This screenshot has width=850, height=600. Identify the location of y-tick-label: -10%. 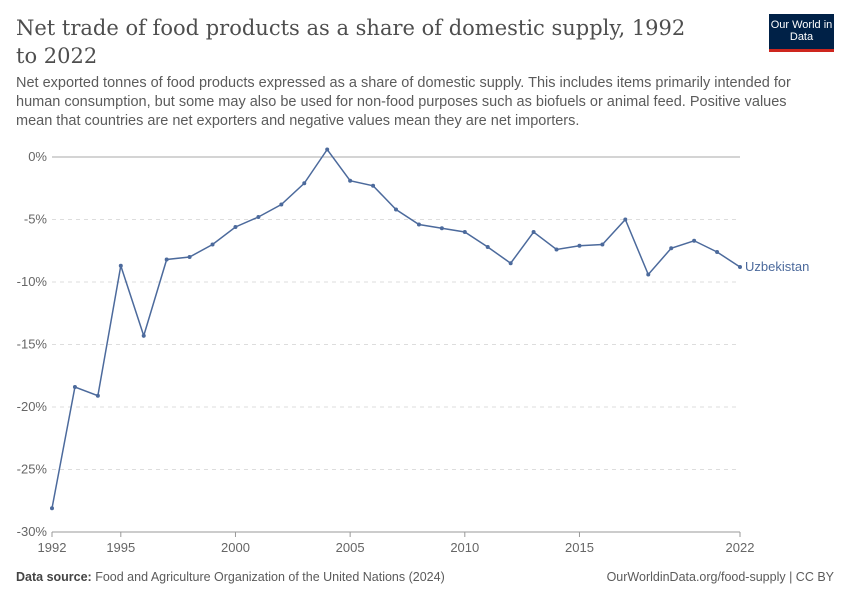
(32, 281).